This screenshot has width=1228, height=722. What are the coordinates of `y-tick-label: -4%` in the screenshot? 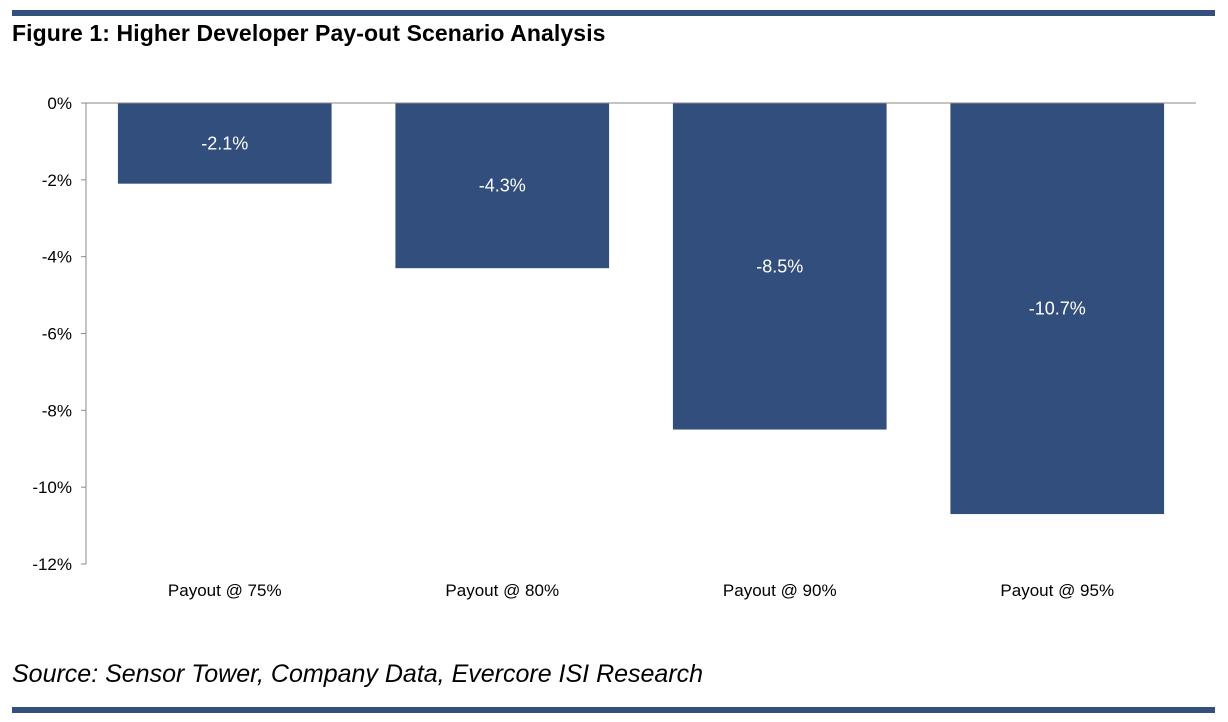 It's located at (57, 257).